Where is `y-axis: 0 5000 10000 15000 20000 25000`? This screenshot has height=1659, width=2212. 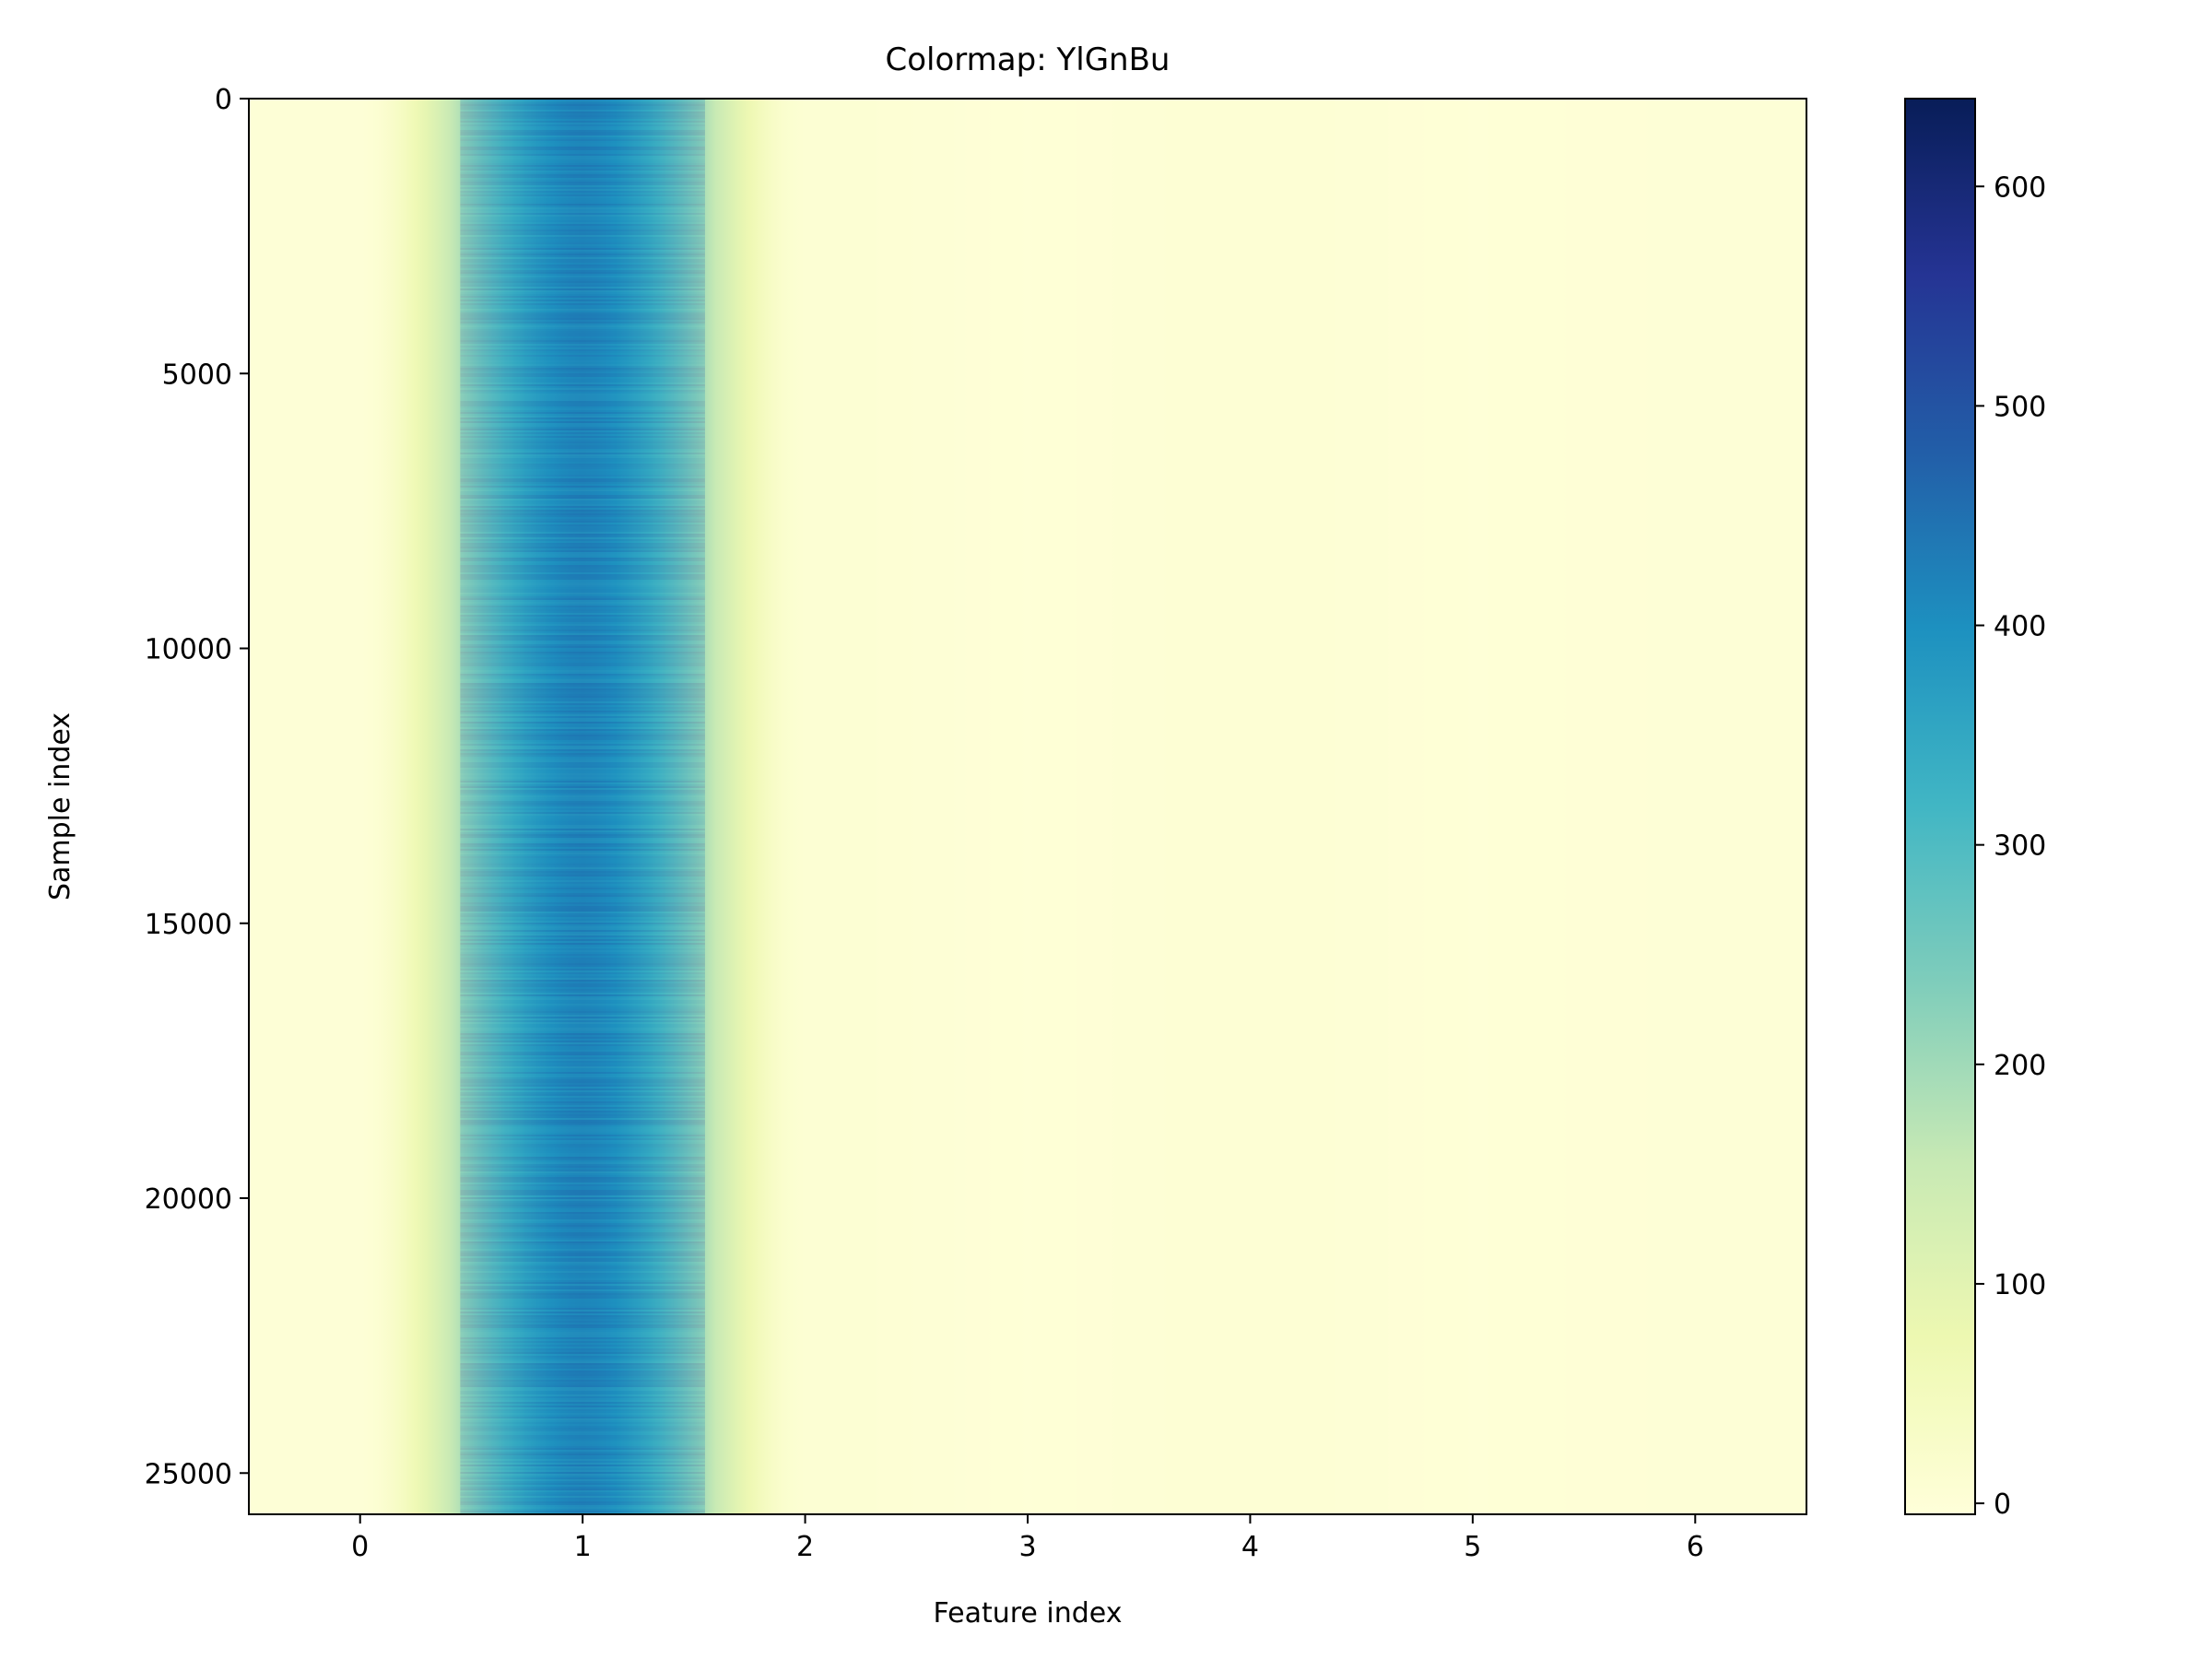
y-axis: 0 5000 10000 15000 20000 25000 is located at coordinates (197, 787).